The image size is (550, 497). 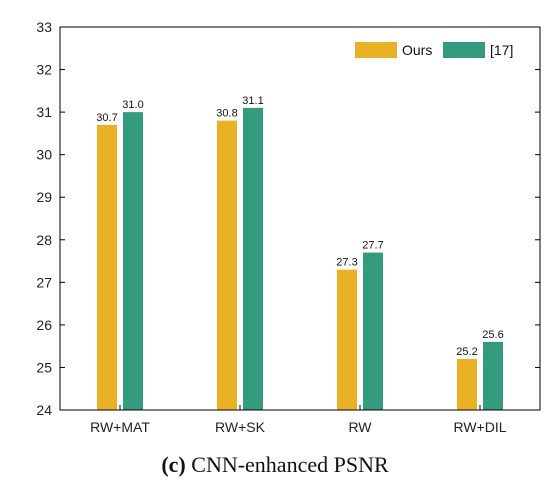 What do you see at coordinates (287, 464) in the screenshot?
I see `caption-text: CNN-enhanced PSNR` at bounding box center [287, 464].